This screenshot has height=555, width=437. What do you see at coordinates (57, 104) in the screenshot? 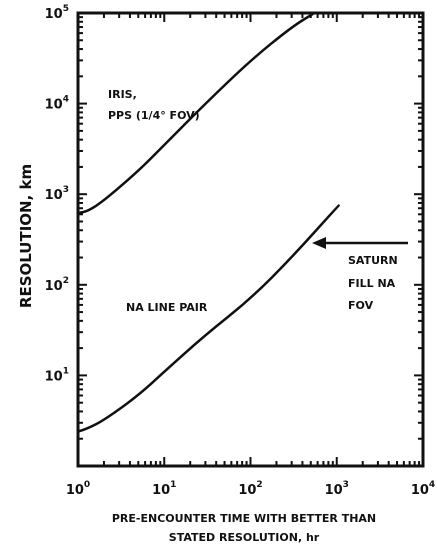
I see `y-tick-label: 104` at bounding box center [57, 104].